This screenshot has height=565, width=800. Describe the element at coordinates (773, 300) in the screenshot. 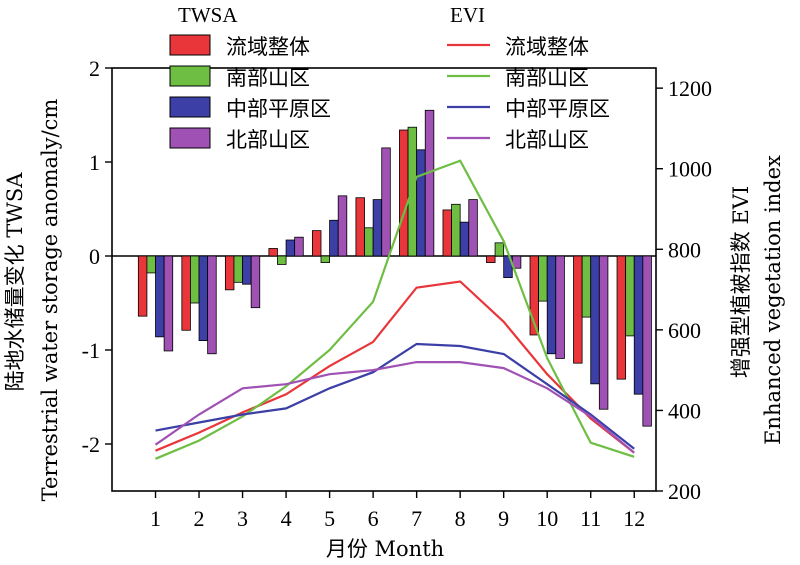

I see `y-right-label-en: Enhanced vegetation index` at that location.